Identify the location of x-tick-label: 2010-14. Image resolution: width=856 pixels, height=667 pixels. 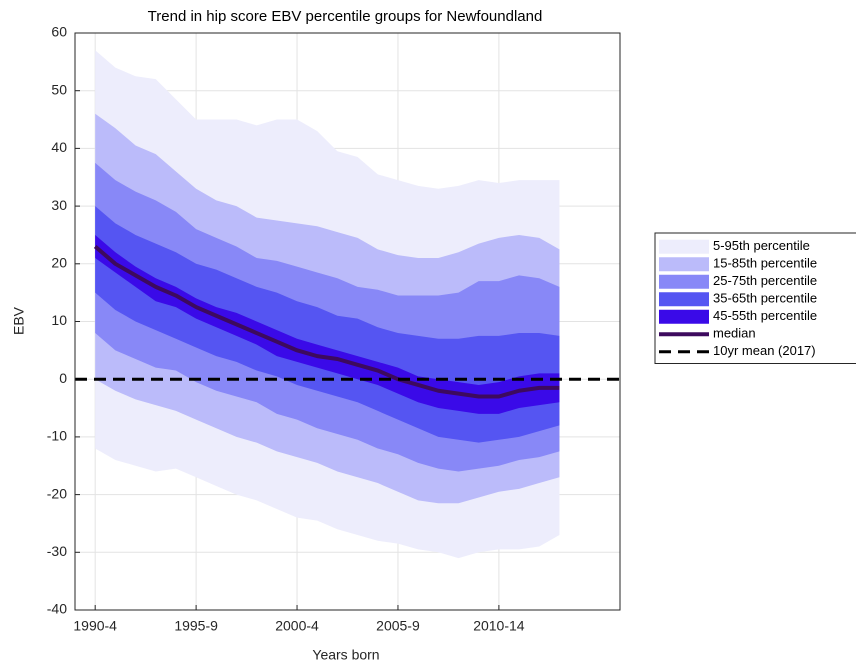
(499, 626).